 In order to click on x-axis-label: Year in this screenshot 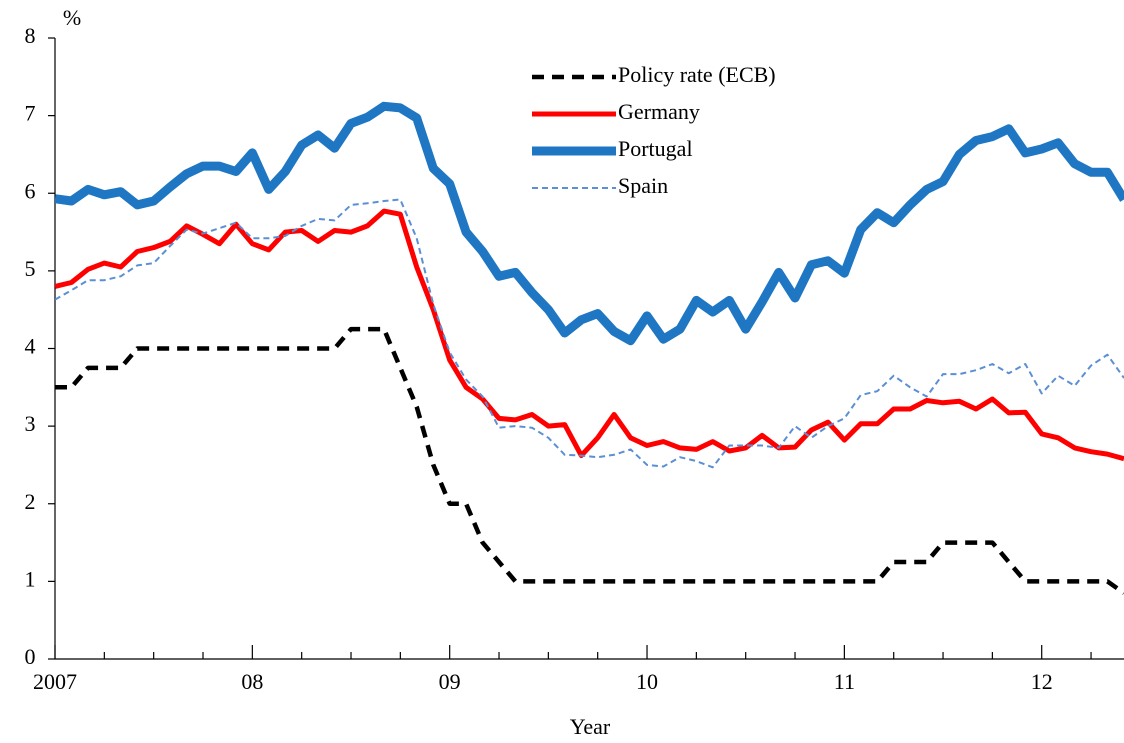, I will do `click(590, 726)`.